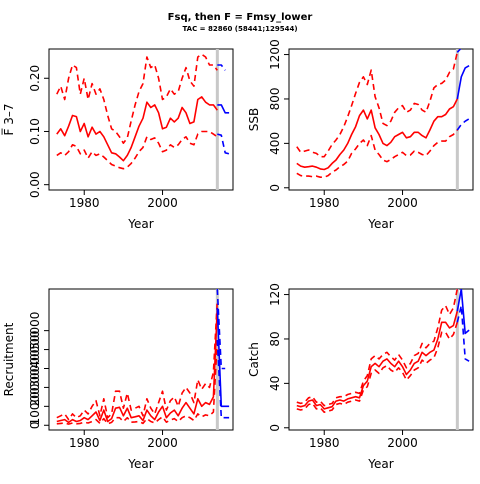  Describe the element at coordinates (223, 379) in the screenshot. I see `recruitment-projection-lower-line` at that location.